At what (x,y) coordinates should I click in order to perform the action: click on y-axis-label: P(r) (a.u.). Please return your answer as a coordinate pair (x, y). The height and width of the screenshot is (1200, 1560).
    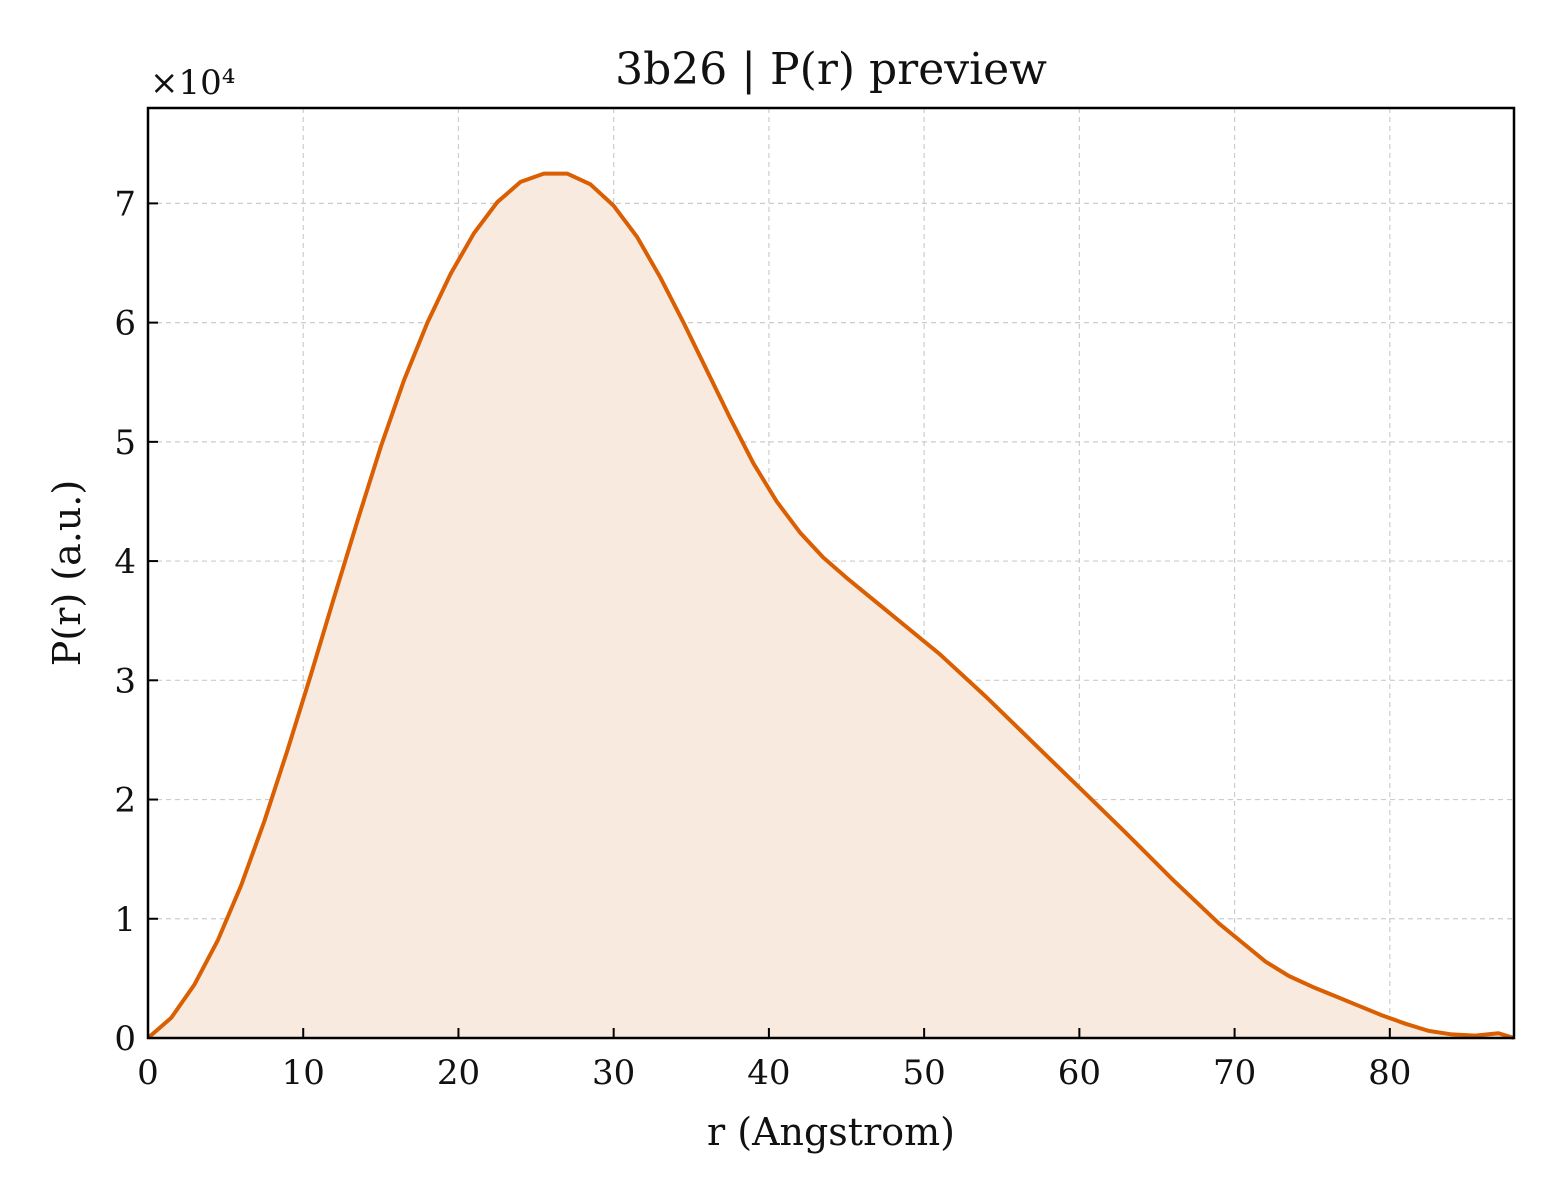
    Looking at the image, I should click on (67, 573).